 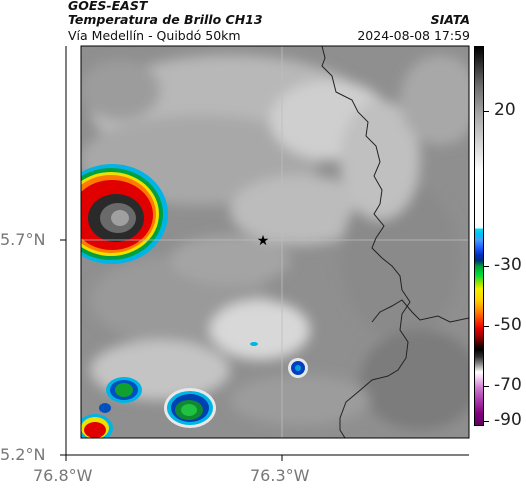 I want to click on location-star-icon: ★, so click(x=263, y=241).